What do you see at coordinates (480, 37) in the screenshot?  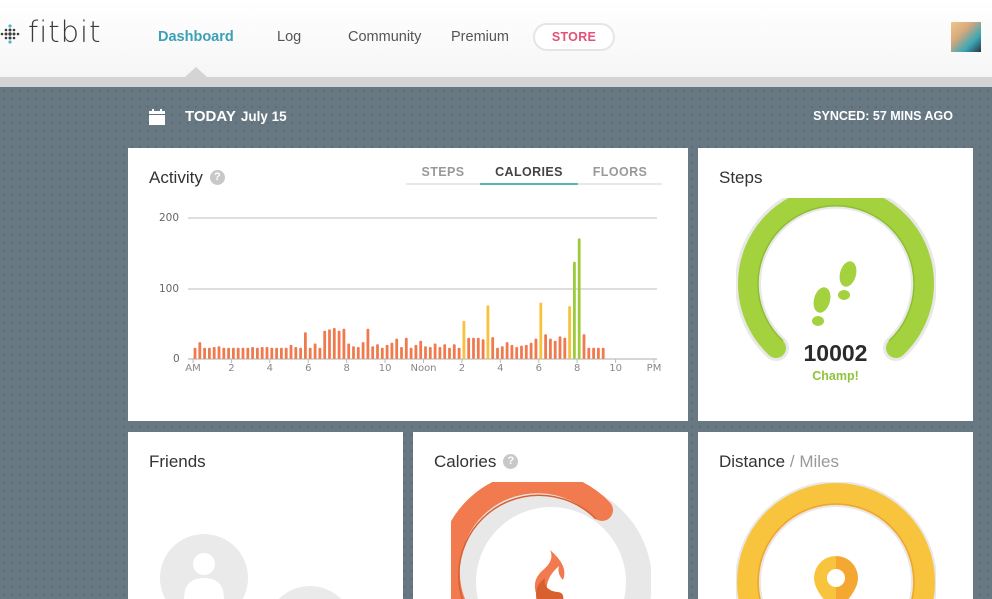 I see `nav-premium: Premium` at bounding box center [480, 37].